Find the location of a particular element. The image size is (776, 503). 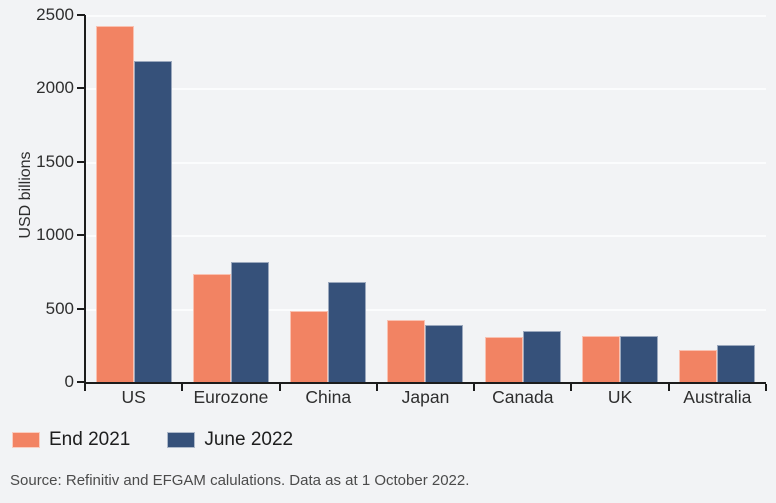

bar-uk-end-2021 is located at coordinates (601, 358).